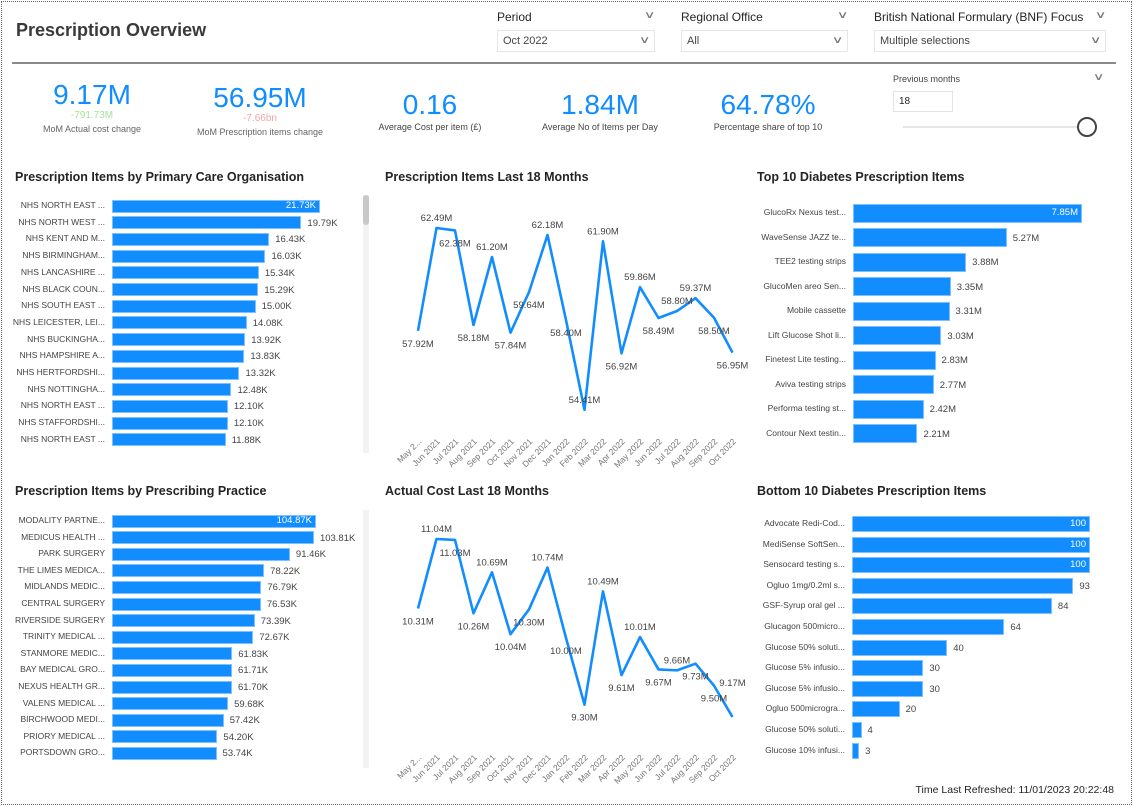  Describe the element at coordinates (575, 319) in the screenshot. I see `items18-line` at that location.